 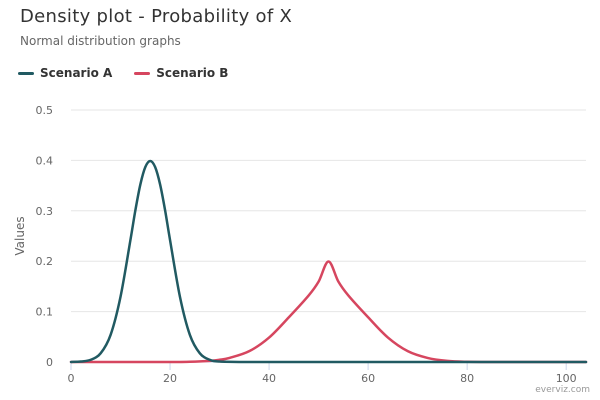 I want to click on x-tick-label: 60, so click(x=368, y=378).